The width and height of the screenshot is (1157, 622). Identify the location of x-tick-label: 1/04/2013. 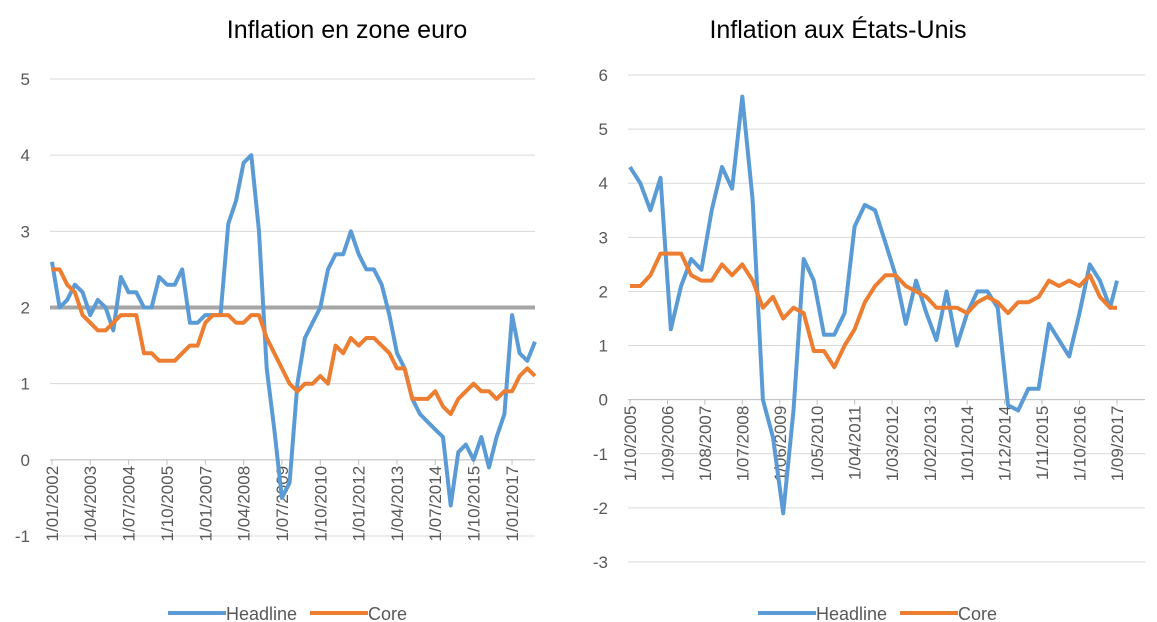
(397, 504).